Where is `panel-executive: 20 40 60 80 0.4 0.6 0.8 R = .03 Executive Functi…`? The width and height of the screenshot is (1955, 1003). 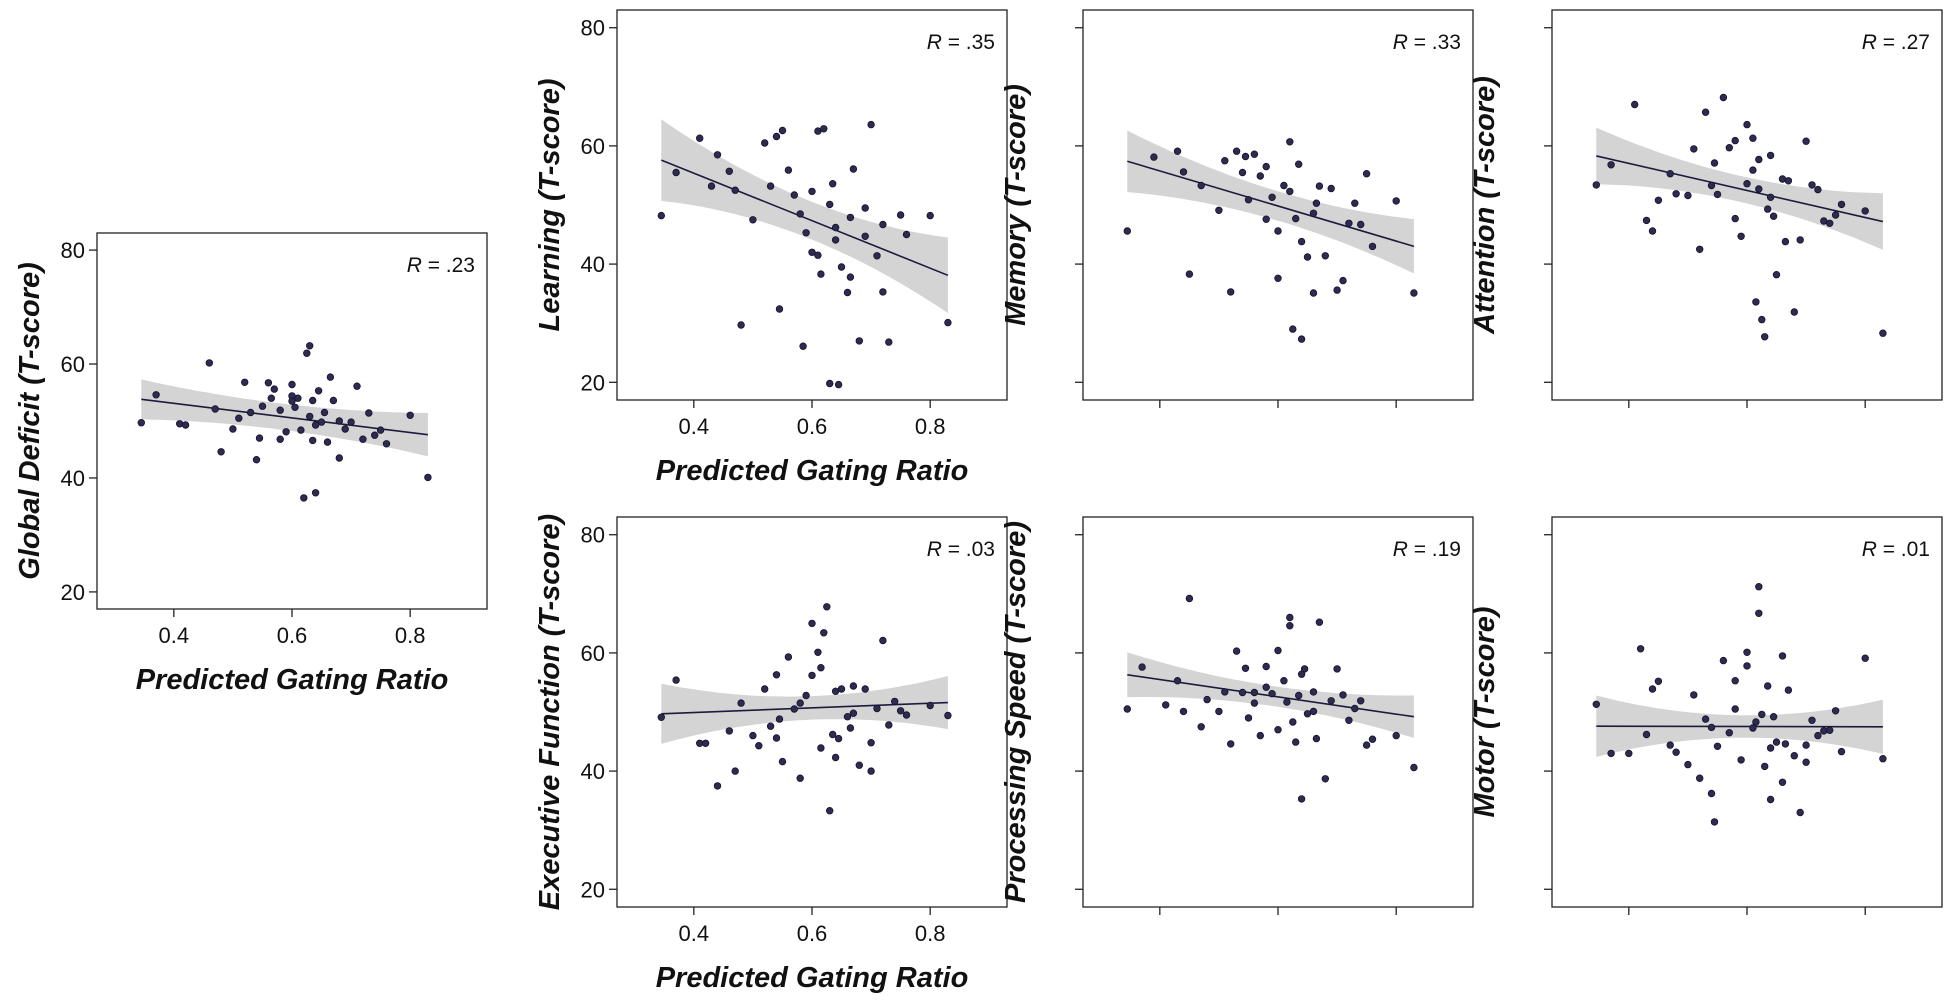 panel-executive: 20 40 60 80 0.4 0.6 0.8 R = .03 Executive Functi… is located at coordinates (771, 754).